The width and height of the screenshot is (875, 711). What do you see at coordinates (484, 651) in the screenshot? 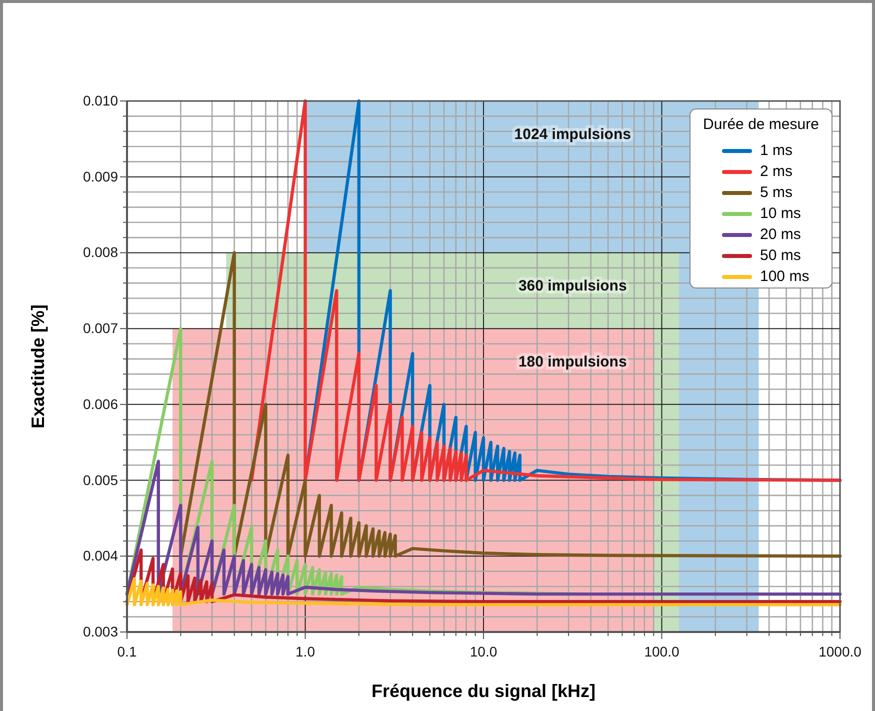
I see `x-tick-label: 10.0` at bounding box center [484, 651].